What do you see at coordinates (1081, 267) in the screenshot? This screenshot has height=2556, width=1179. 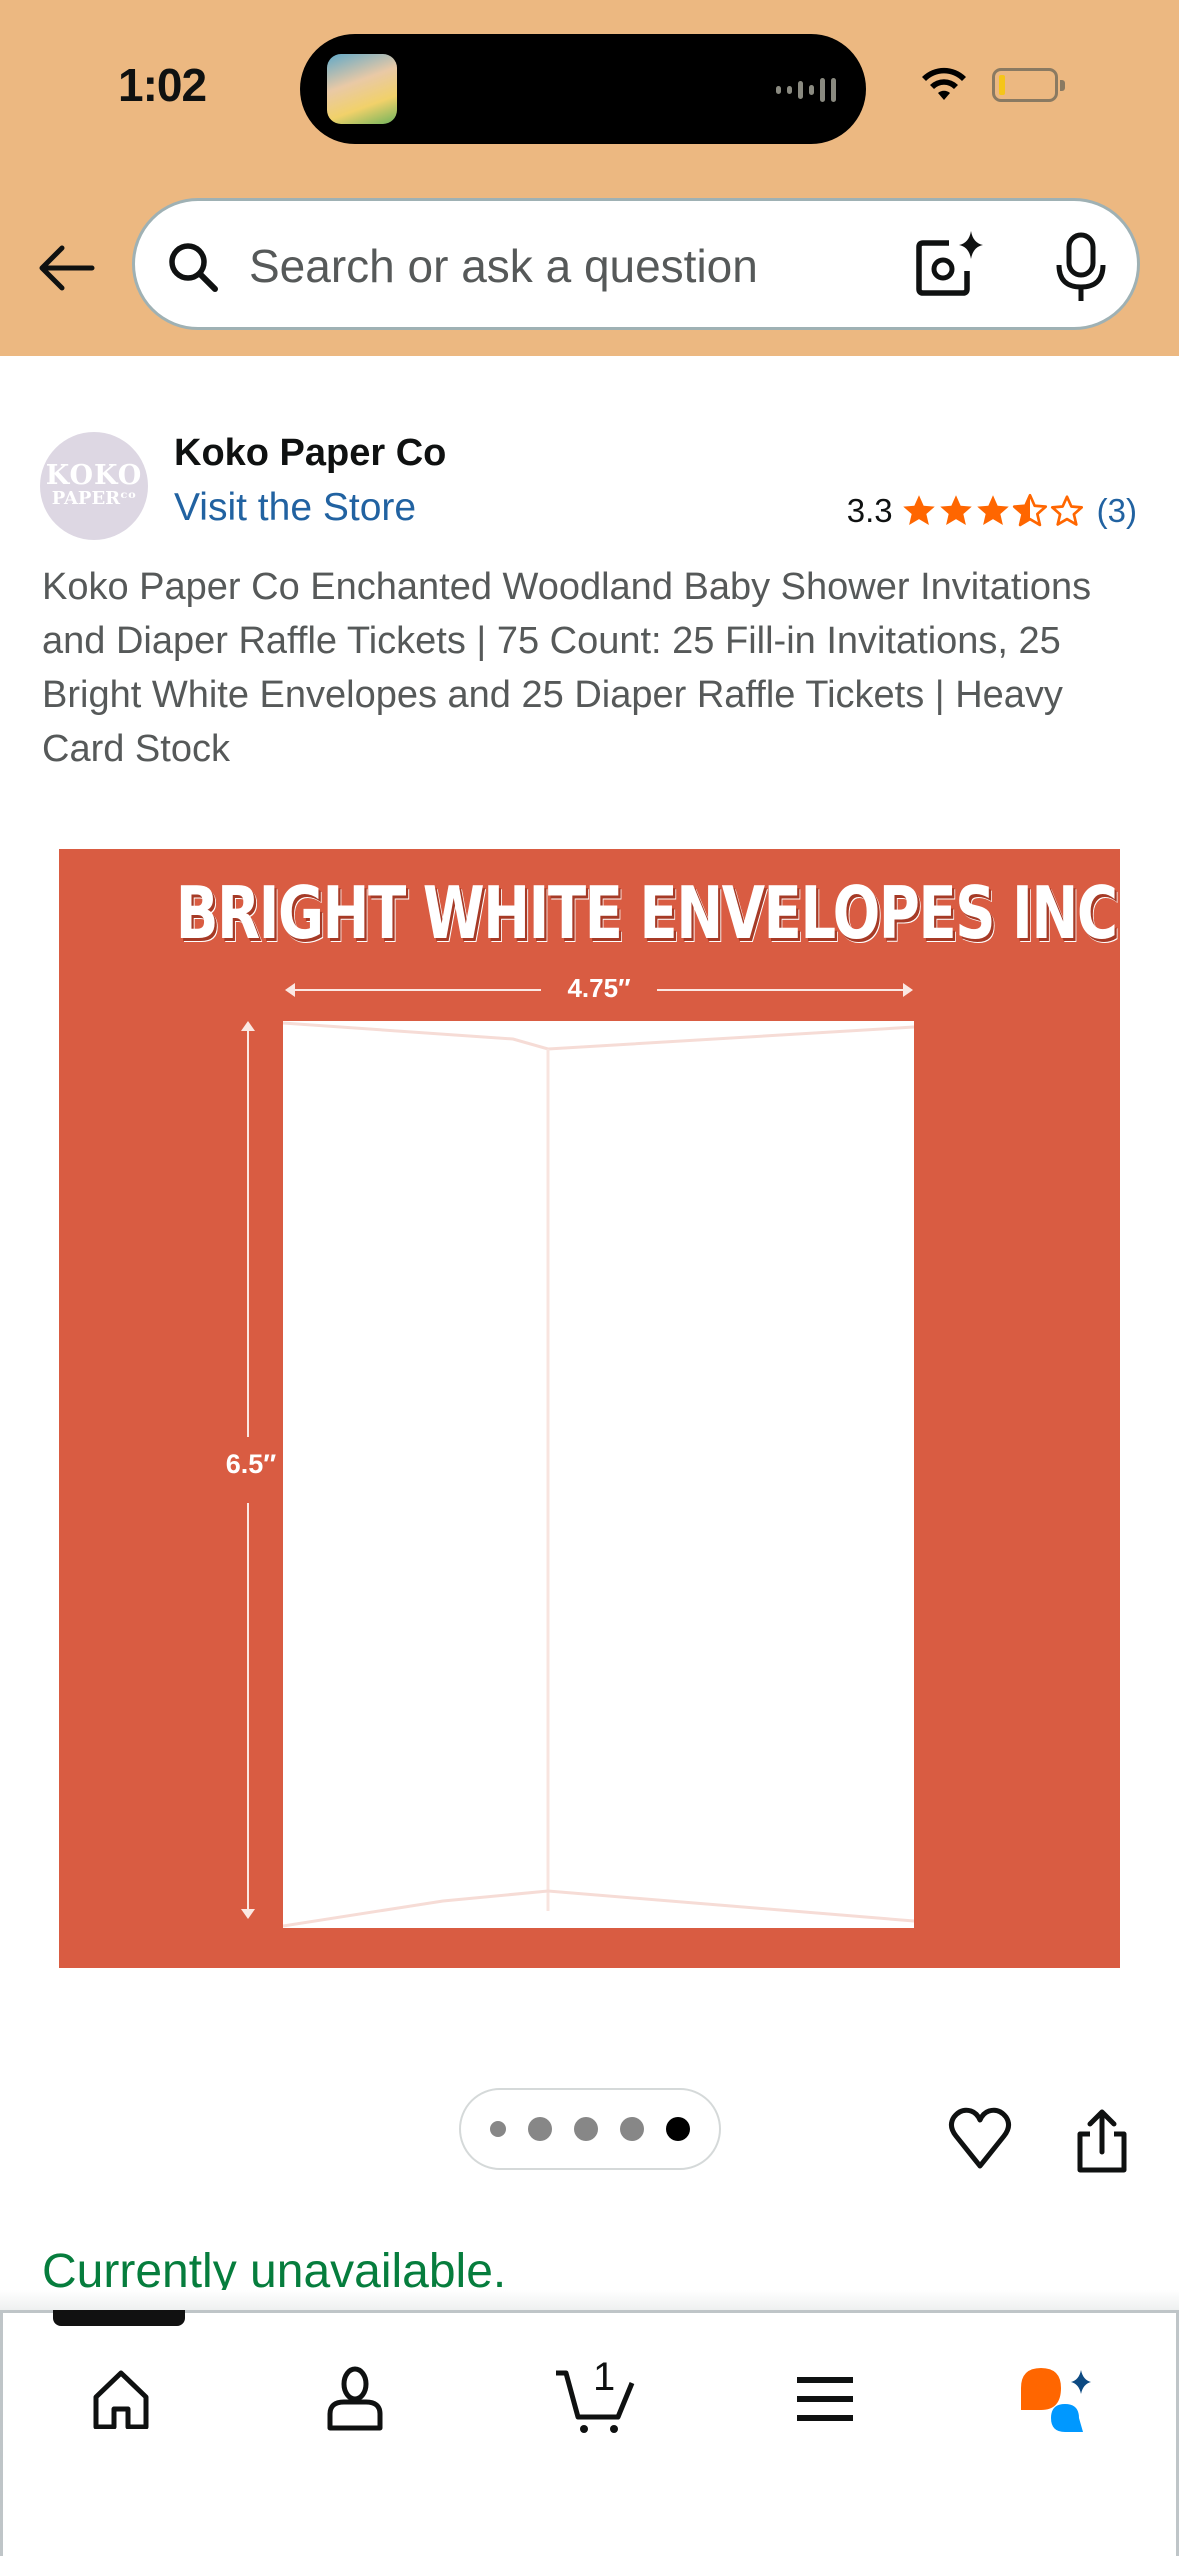 I see `microphone-icon` at bounding box center [1081, 267].